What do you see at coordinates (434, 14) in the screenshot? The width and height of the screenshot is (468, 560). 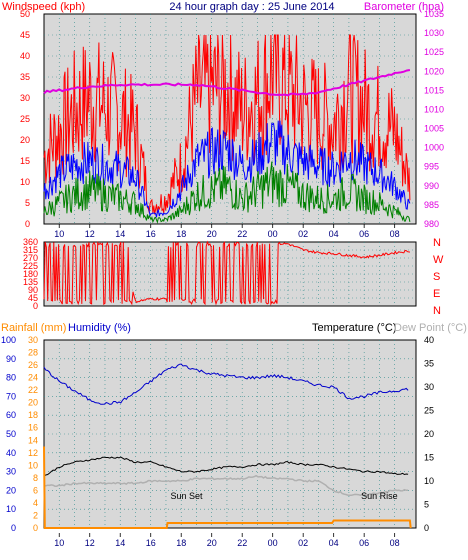 I see `barometer-tick-label: 1035` at bounding box center [434, 14].